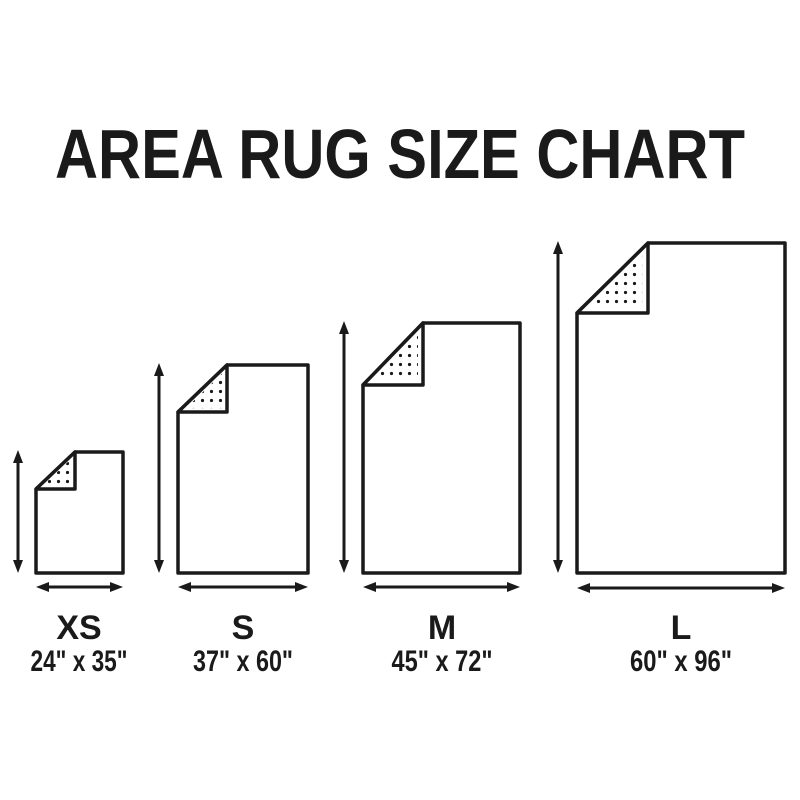 Image resolution: width=800 pixels, height=800 pixels. I want to click on dimensions-label: 45" x 72", so click(442, 661).